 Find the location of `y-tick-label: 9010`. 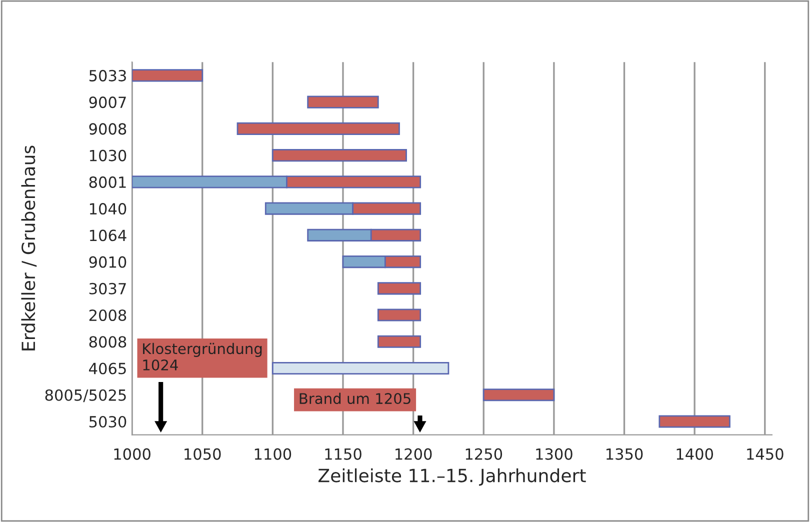

y-tick-label: 9010 is located at coordinates (107, 262).